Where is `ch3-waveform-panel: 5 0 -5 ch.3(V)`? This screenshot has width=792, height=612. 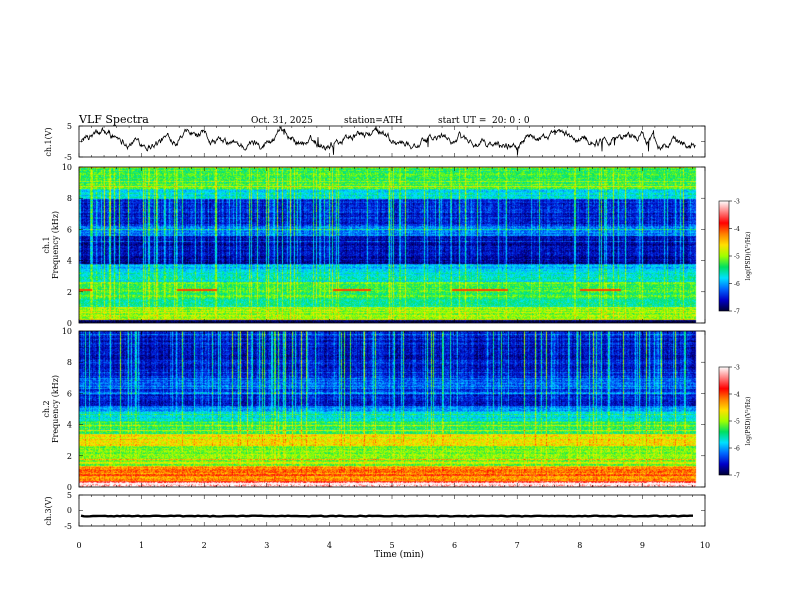
ch3-waveform-panel: 5 0 -5 ch.3(V) is located at coordinates (375, 511).